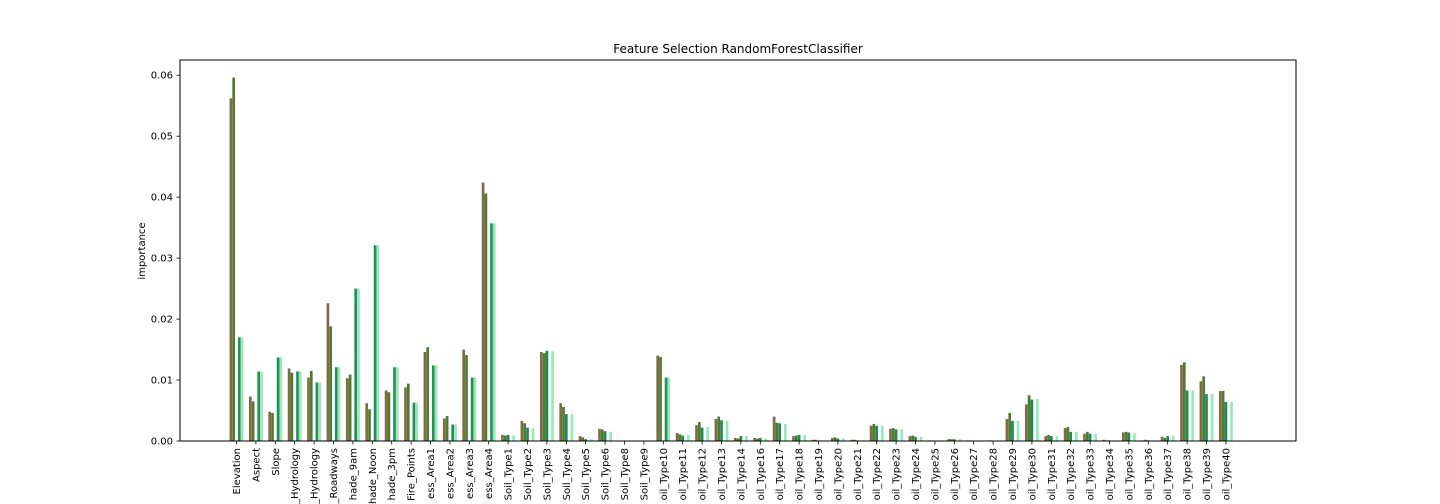 The image size is (1440, 504). Describe the element at coordinates (877, 474) in the screenshot. I see `x-tick-label: oil_Type22` at that location.